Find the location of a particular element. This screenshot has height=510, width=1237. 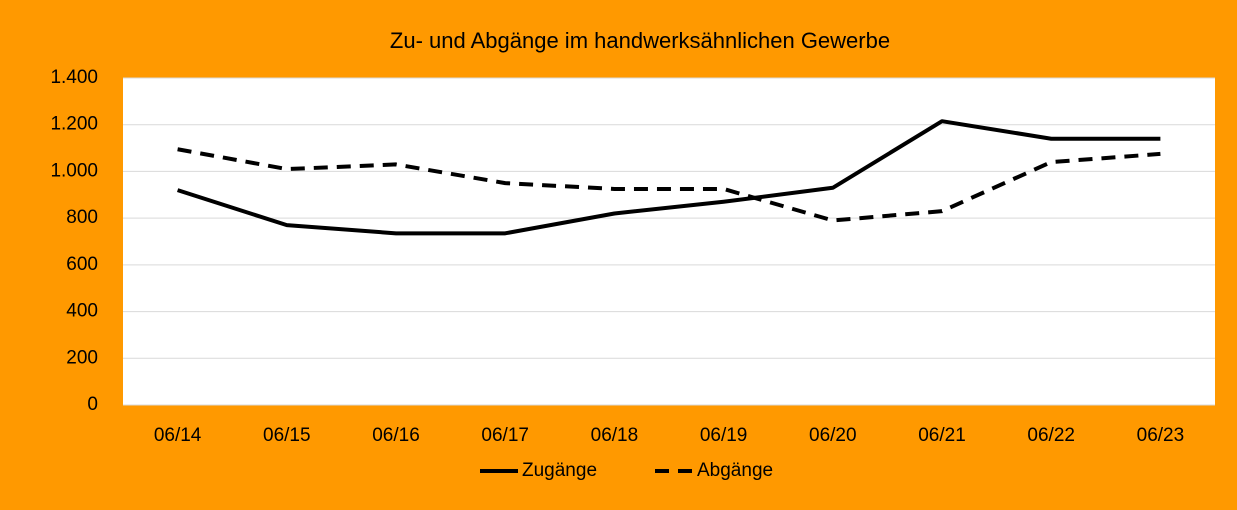

x-tick-label: 06/18 is located at coordinates (615, 435).